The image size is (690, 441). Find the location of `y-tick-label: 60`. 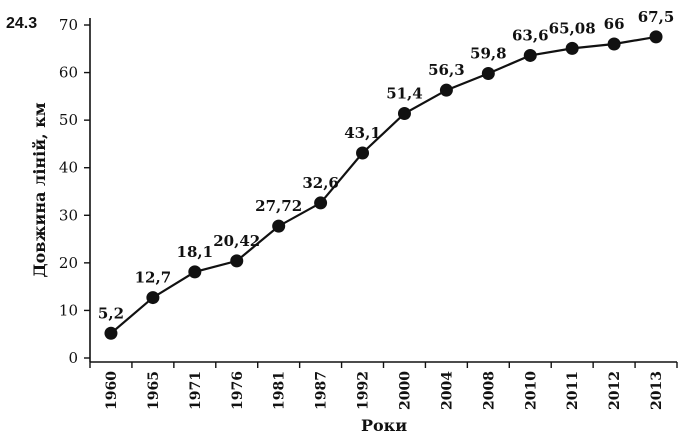

y-tick-label: 60 is located at coordinates (68, 73).